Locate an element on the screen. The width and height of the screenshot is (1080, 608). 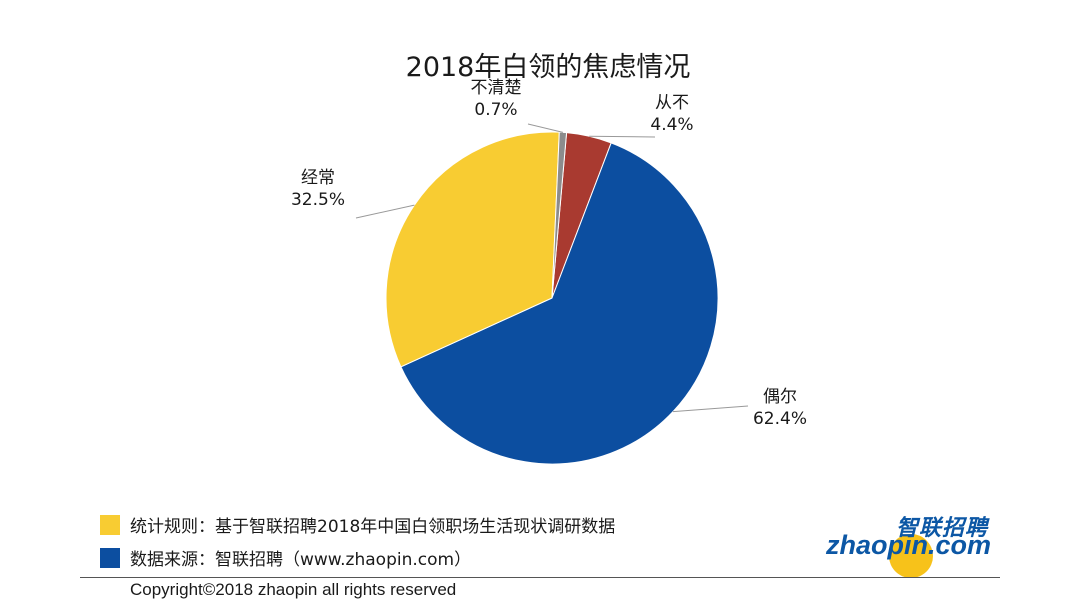
slice-label-0: 从不 is located at coordinates (672, 103).